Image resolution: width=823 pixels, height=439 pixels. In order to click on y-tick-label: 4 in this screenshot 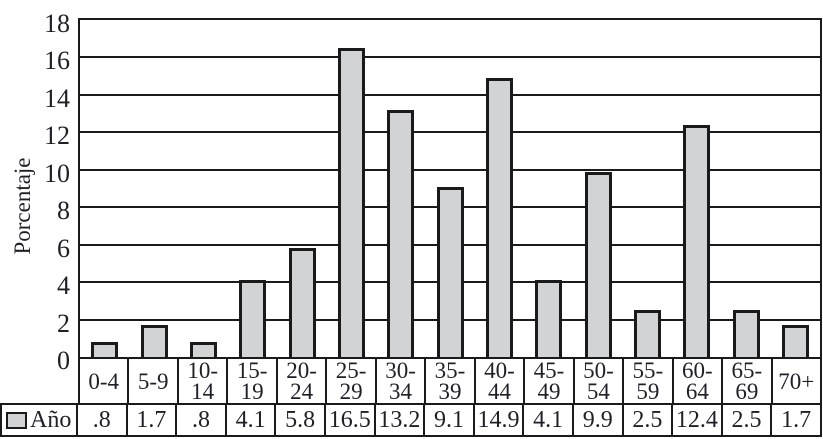, I will do `click(63, 286)`.